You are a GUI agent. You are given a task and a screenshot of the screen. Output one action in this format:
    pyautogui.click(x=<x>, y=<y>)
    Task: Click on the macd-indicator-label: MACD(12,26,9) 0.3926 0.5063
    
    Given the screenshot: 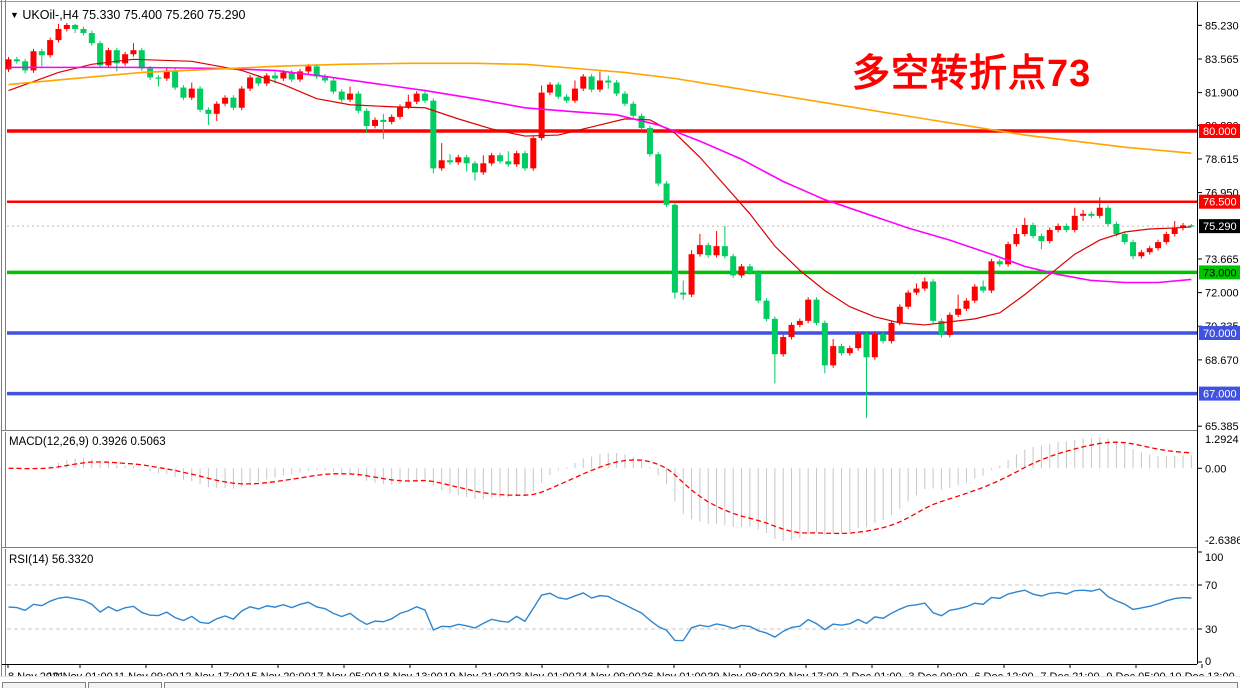 What is the action you would take?
    pyautogui.click(x=87, y=442)
    